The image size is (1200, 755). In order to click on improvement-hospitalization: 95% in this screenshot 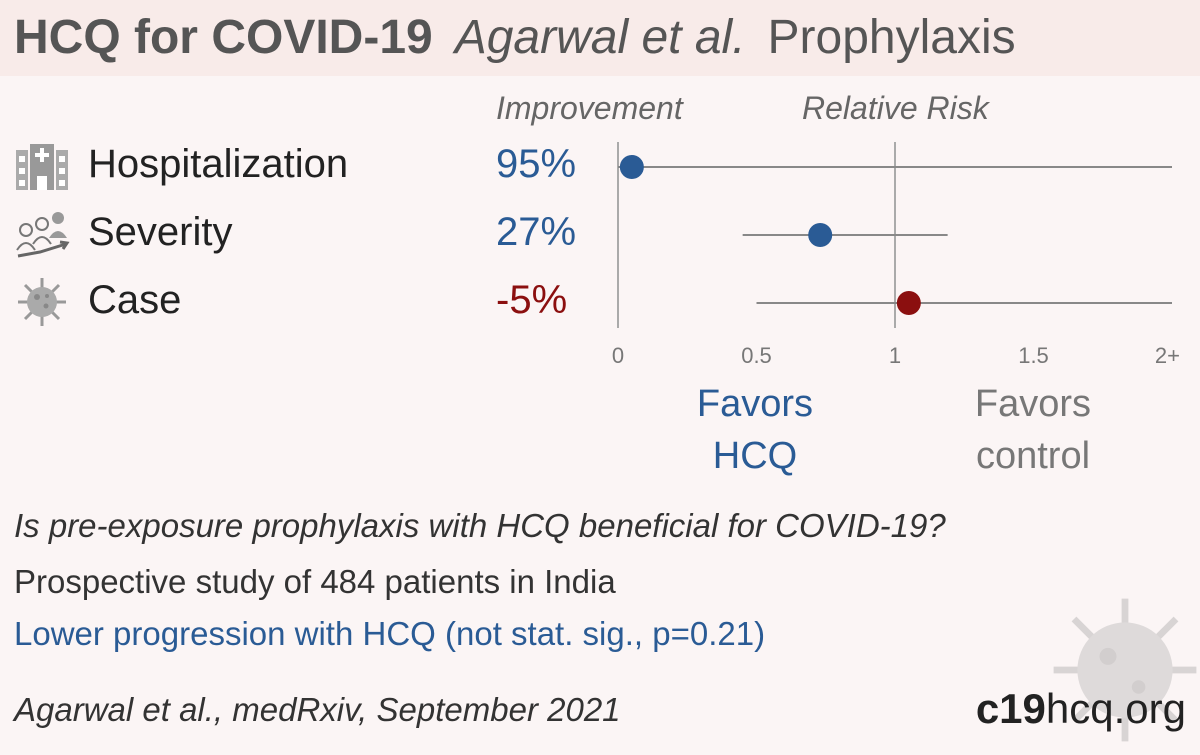, I will do `click(536, 164)`.